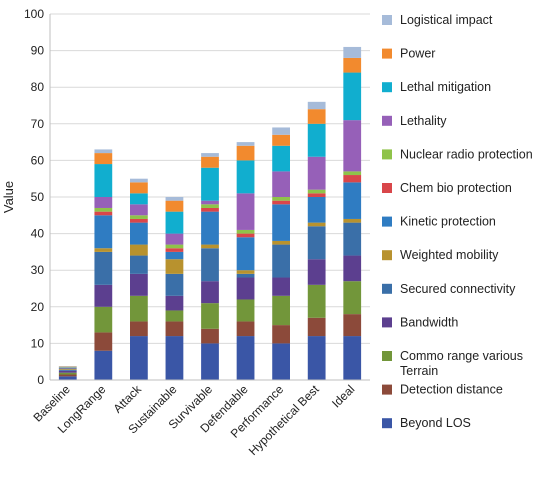  I want to click on legend-label: Commo range various, so click(461, 356).